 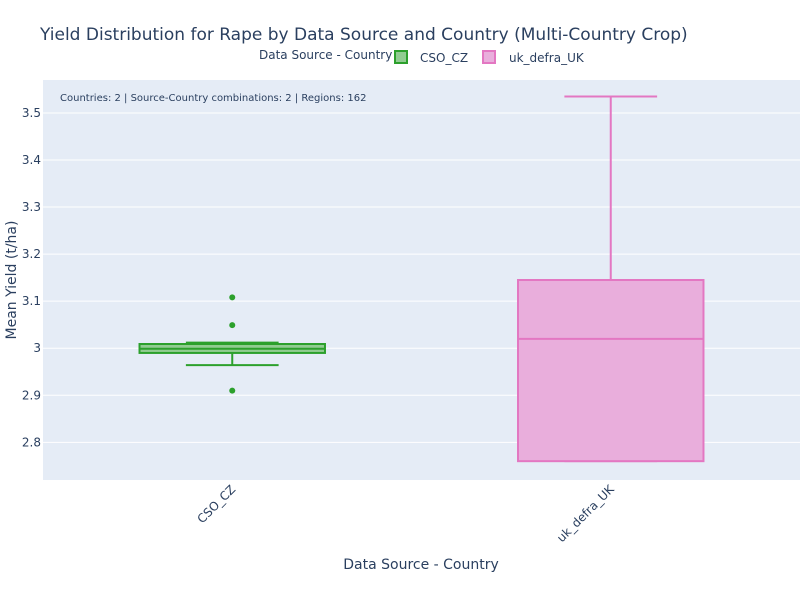 What do you see at coordinates (444, 58) in the screenshot?
I see `legend-label-cso-cz: CSO_CZ` at bounding box center [444, 58].